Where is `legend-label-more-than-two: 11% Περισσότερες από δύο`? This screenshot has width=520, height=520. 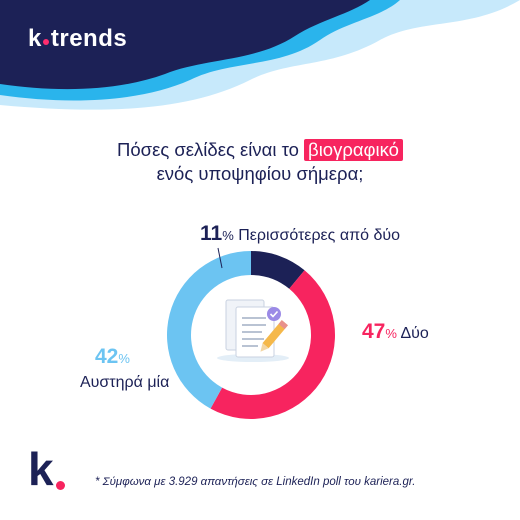 legend-label-more-than-two: 11% Περισσότερες από δύο is located at coordinates (300, 234).